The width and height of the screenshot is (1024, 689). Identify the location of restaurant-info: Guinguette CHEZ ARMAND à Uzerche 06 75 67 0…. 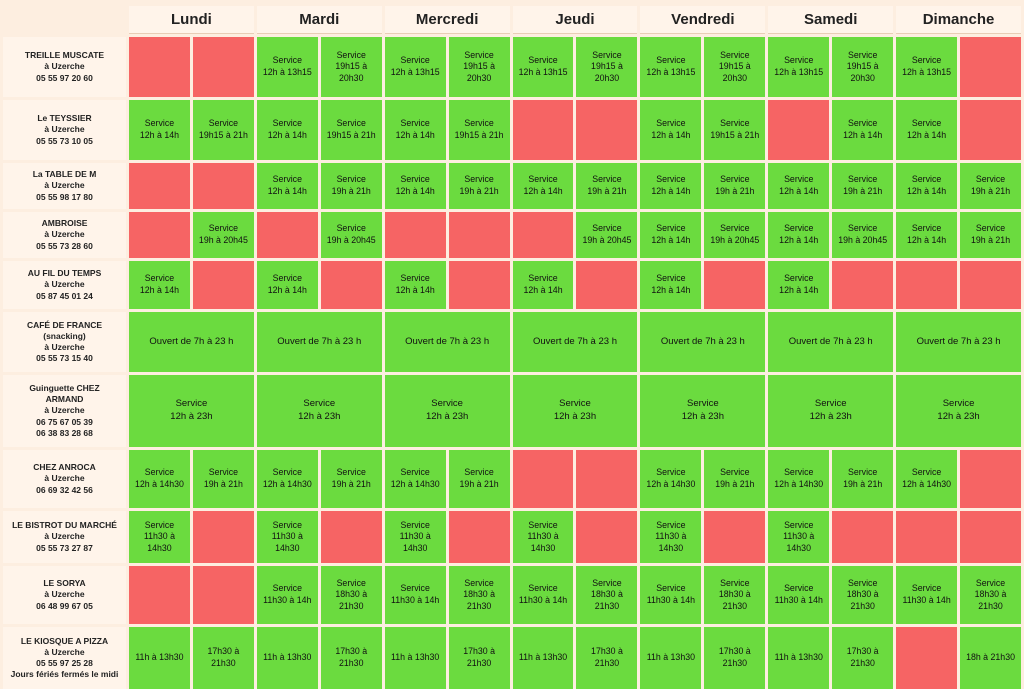
(64, 411).